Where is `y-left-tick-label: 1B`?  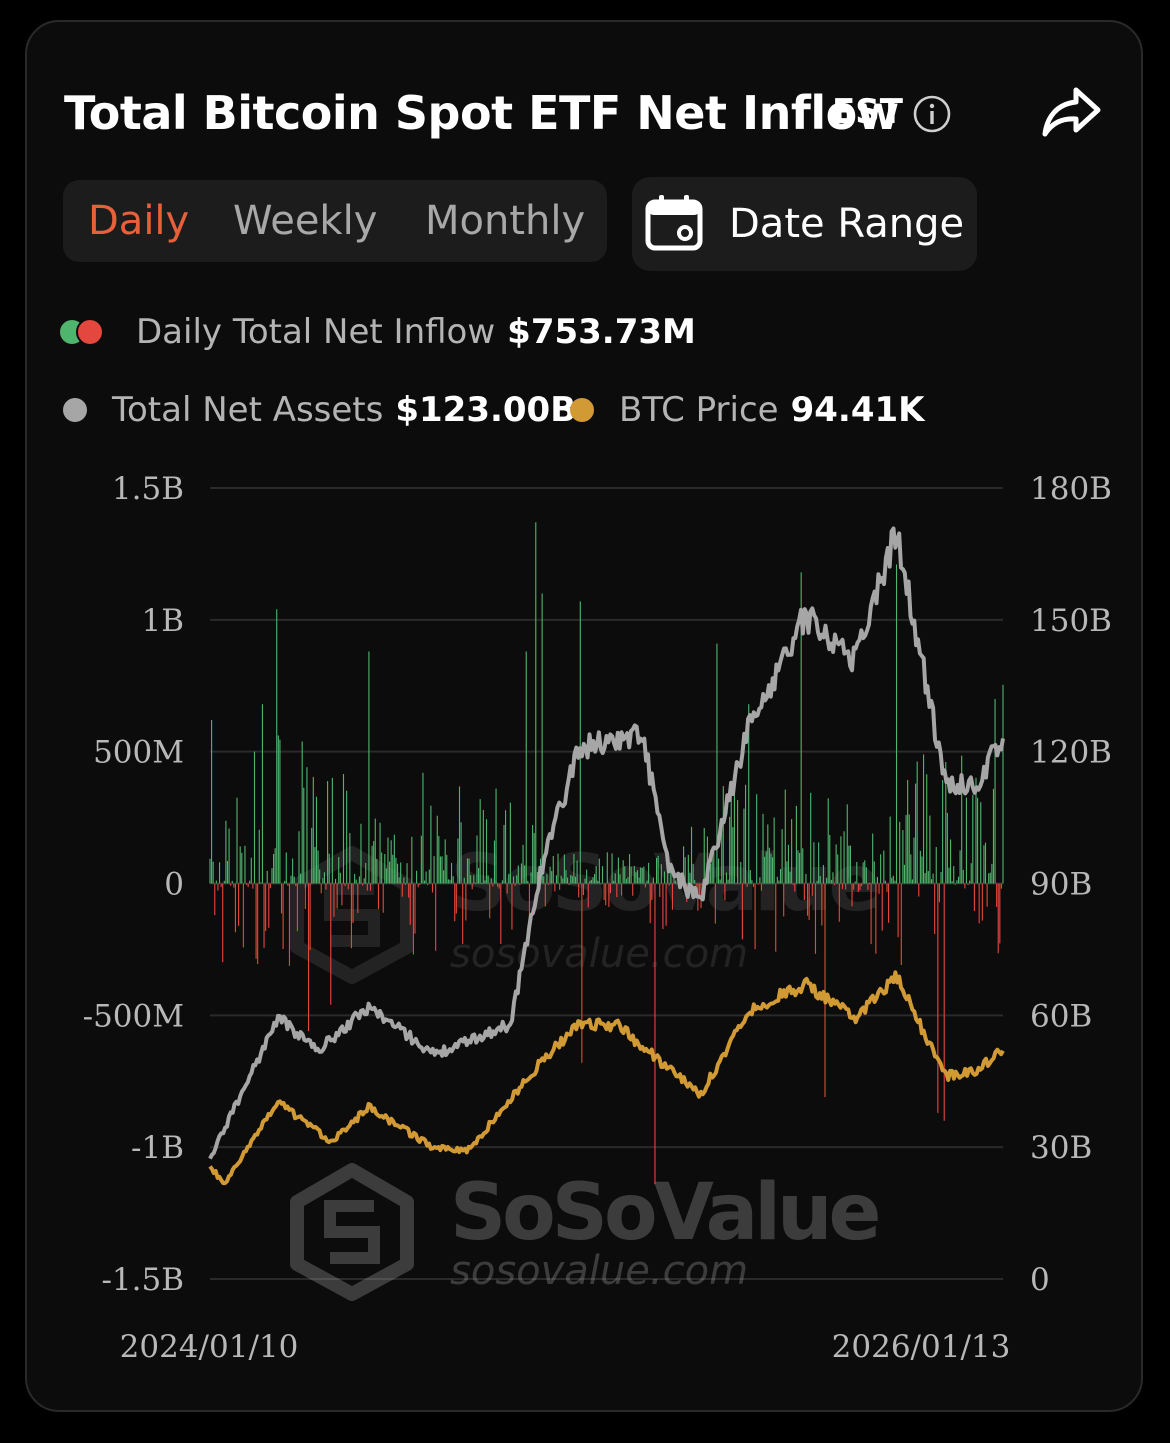 y-left-tick-label: 1B is located at coordinates (162, 621).